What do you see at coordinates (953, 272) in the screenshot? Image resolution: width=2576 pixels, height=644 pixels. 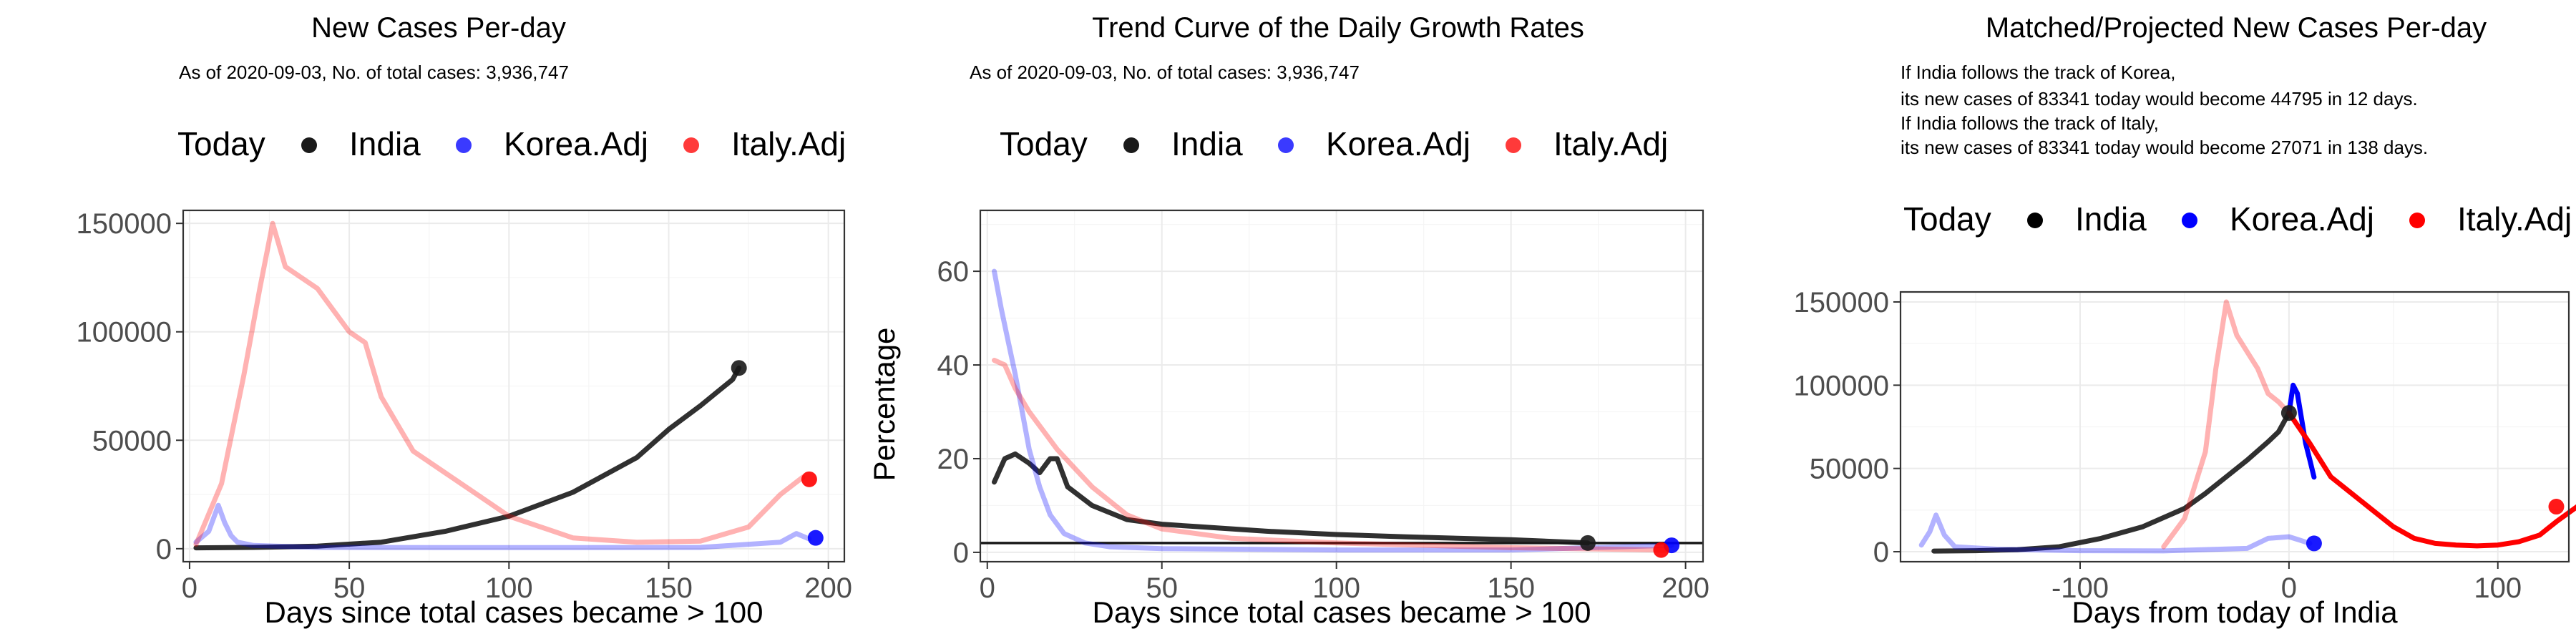 I see `y-tick-label: 60` at bounding box center [953, 272].